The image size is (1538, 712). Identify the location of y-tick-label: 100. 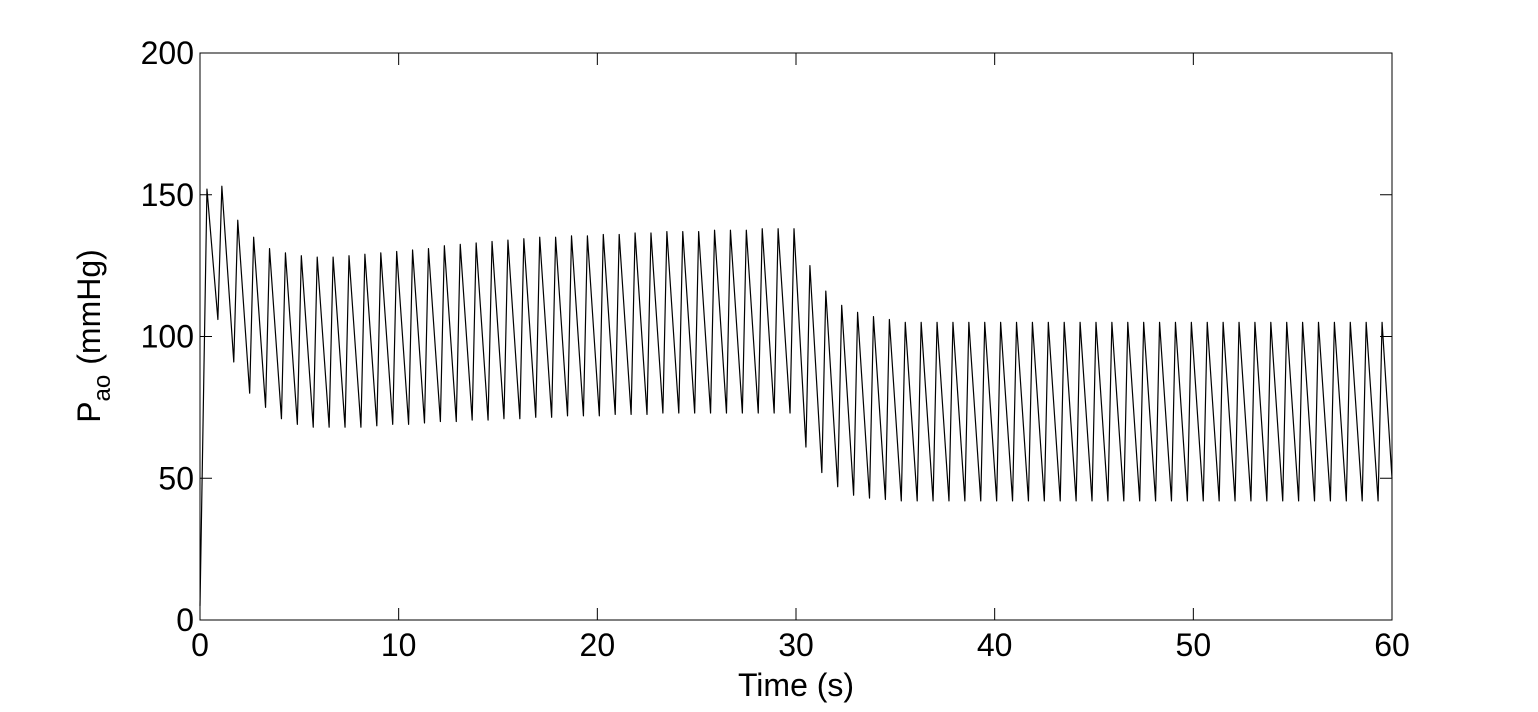
(167, 337).